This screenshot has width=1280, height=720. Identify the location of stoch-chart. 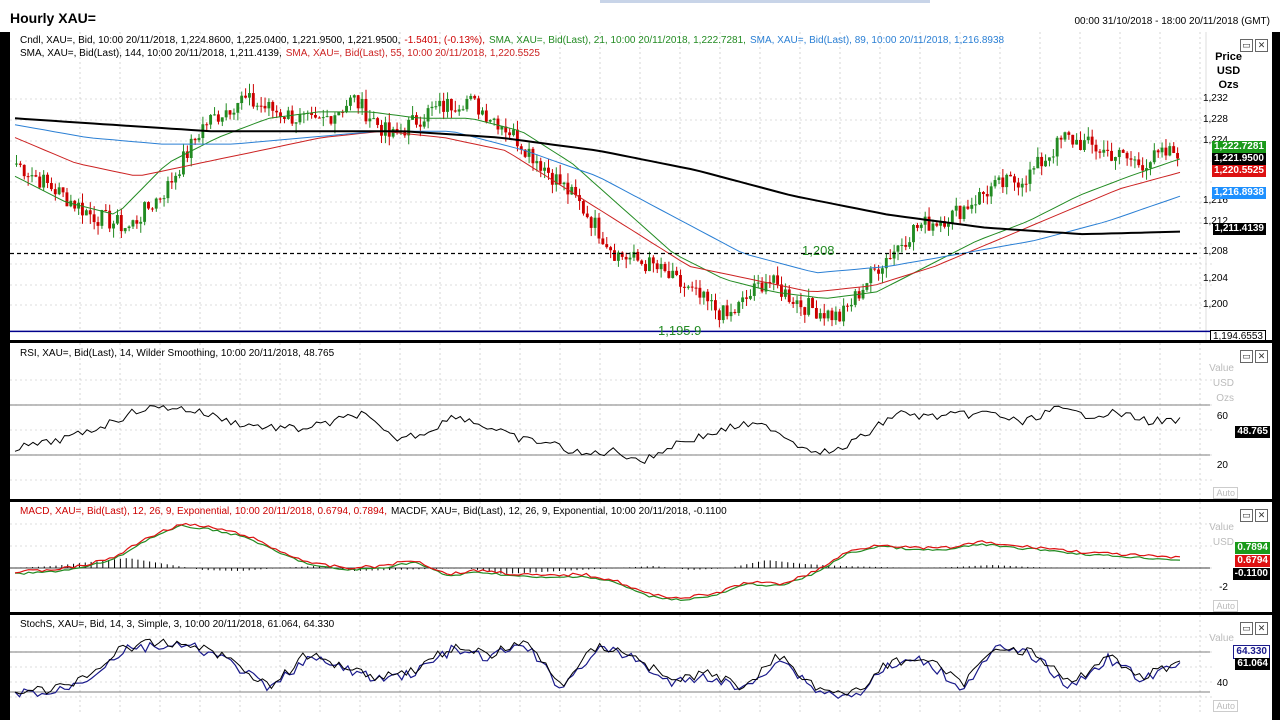
(611, 663).